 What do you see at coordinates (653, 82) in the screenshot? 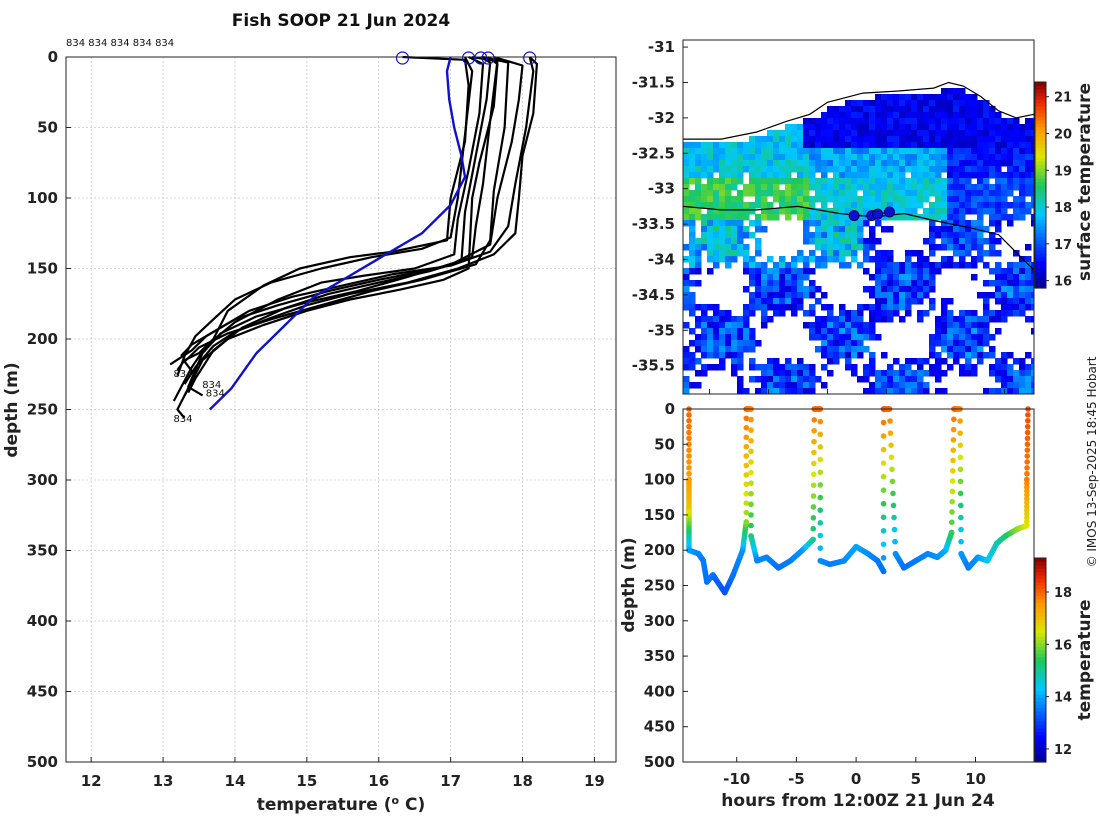
I see `map-lat-tick-label: -31.5` at bounding box center [653, 82].